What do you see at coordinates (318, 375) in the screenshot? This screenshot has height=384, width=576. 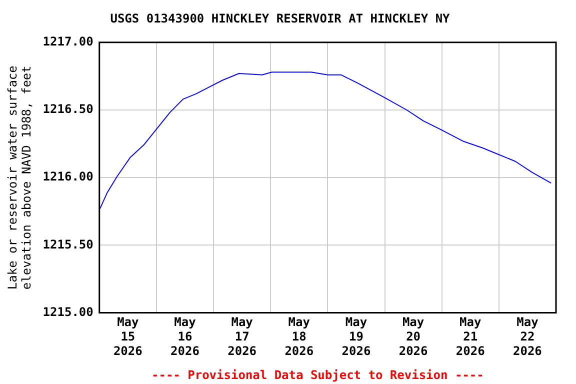 I see `text: ---- Provisional Data Subject to Revision ----` at bounding box center [318, 375].